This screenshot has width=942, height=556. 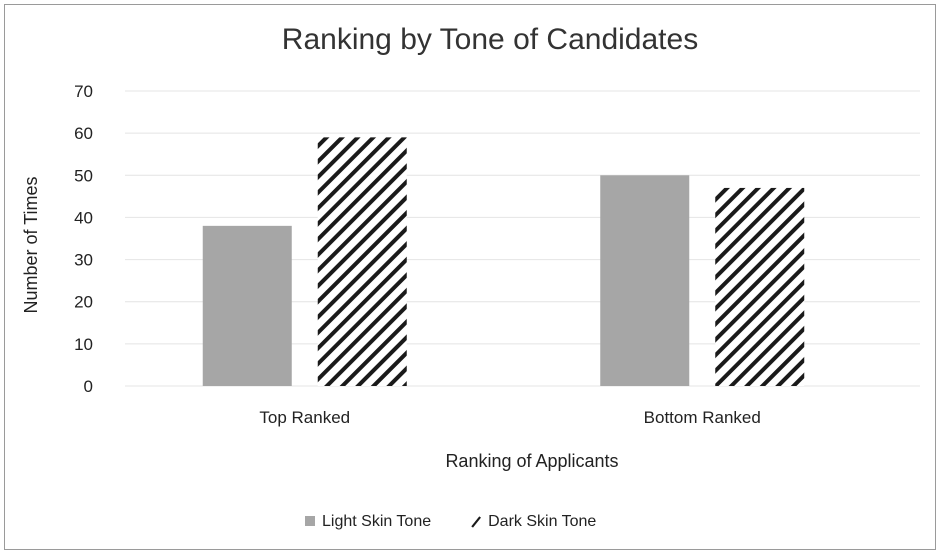 What do you see at coordinates (83, 344) in the screenshot?
I see `y-tick-label: 10` at bounding box center [83, 344].